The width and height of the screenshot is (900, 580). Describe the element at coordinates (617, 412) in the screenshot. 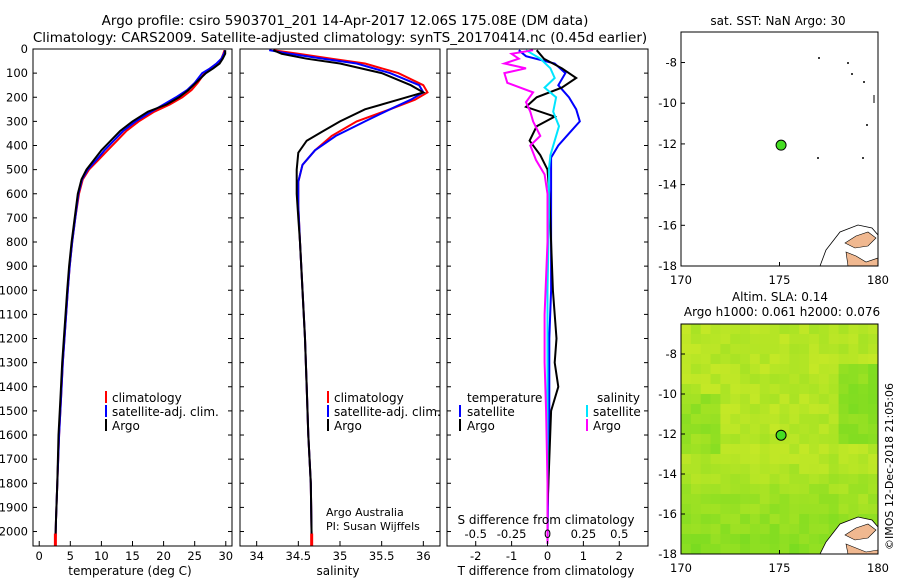

I see `legend-s-satellite: satellite` at that location.